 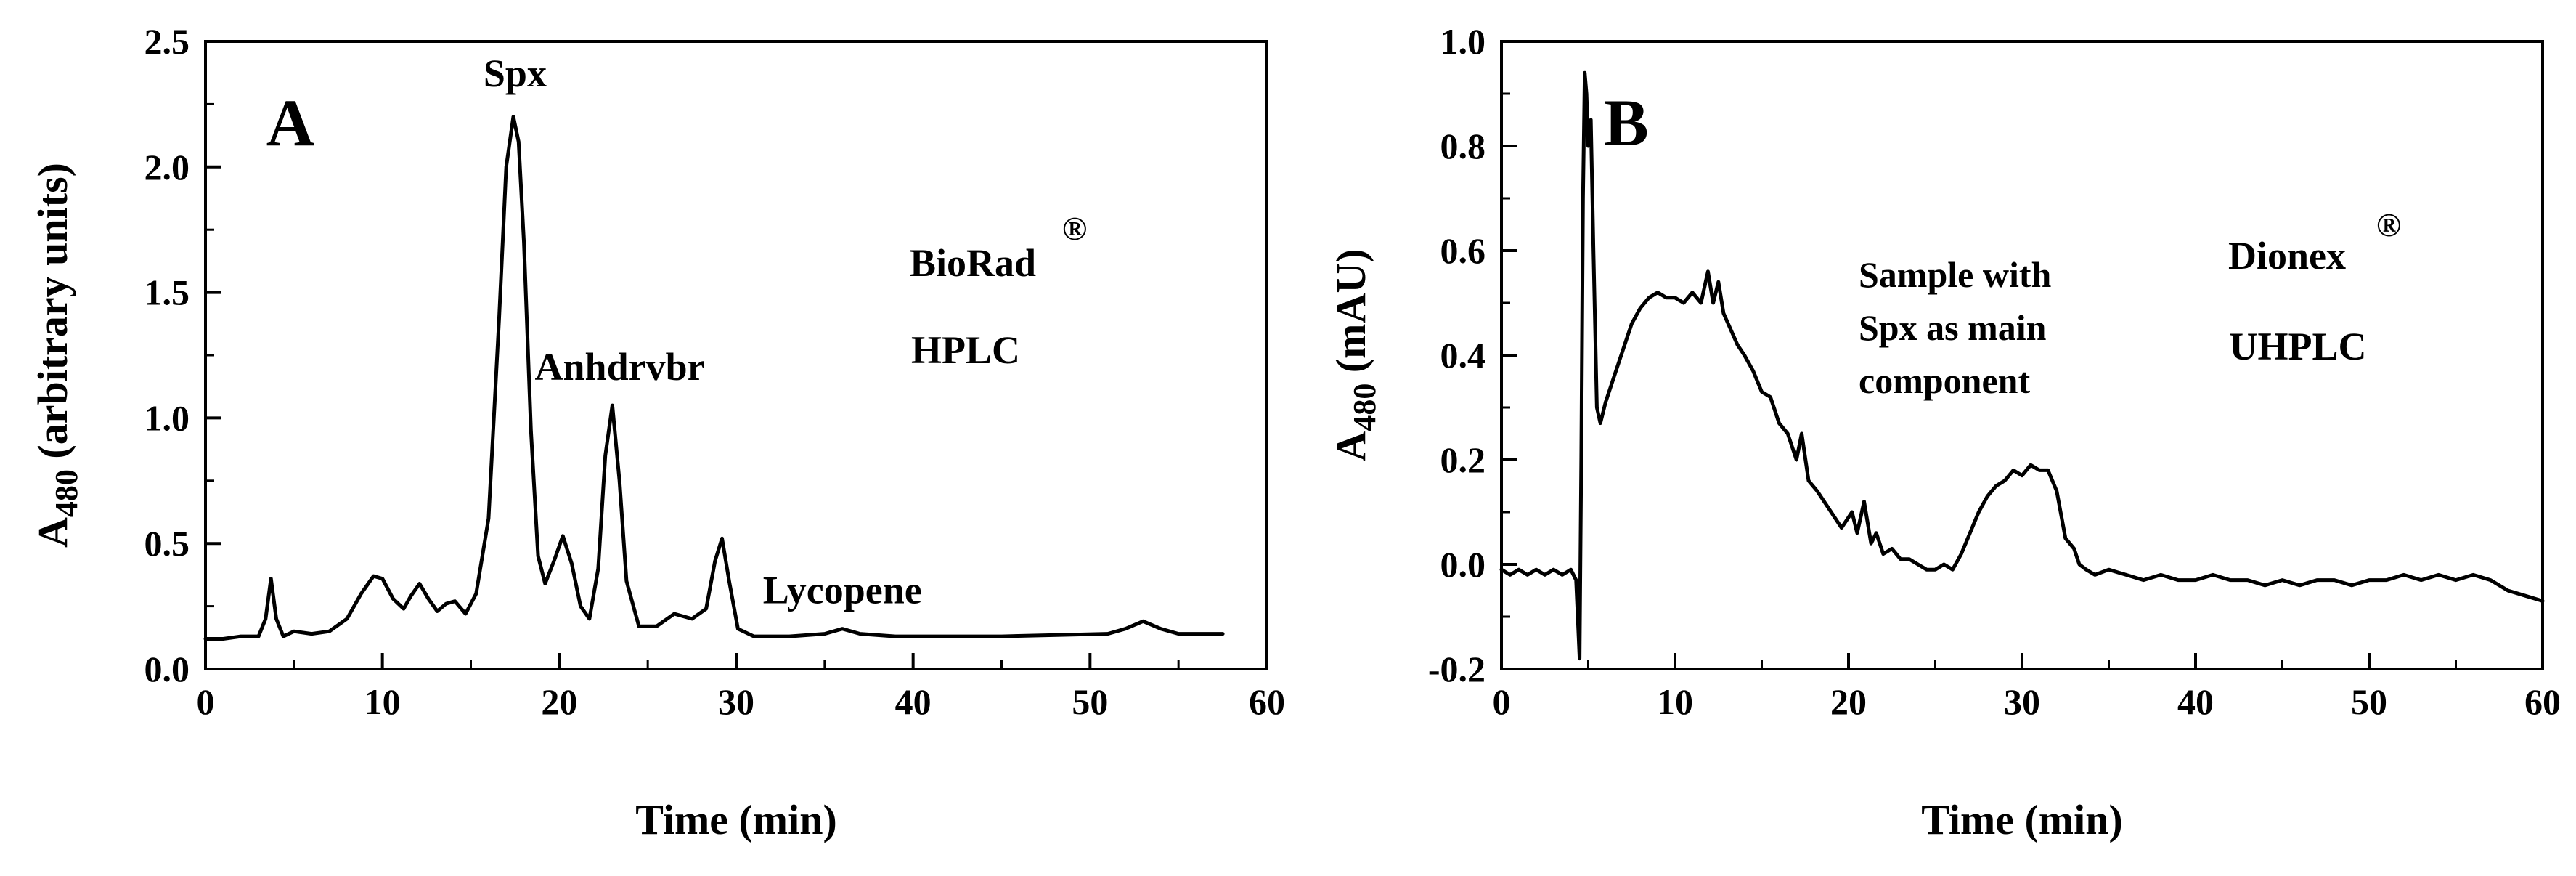 What do you see at coordinates (167, 669) in the screenshot?
I see `panel-a-y-tick-label: 0.0` at bounding box center [167, 669].